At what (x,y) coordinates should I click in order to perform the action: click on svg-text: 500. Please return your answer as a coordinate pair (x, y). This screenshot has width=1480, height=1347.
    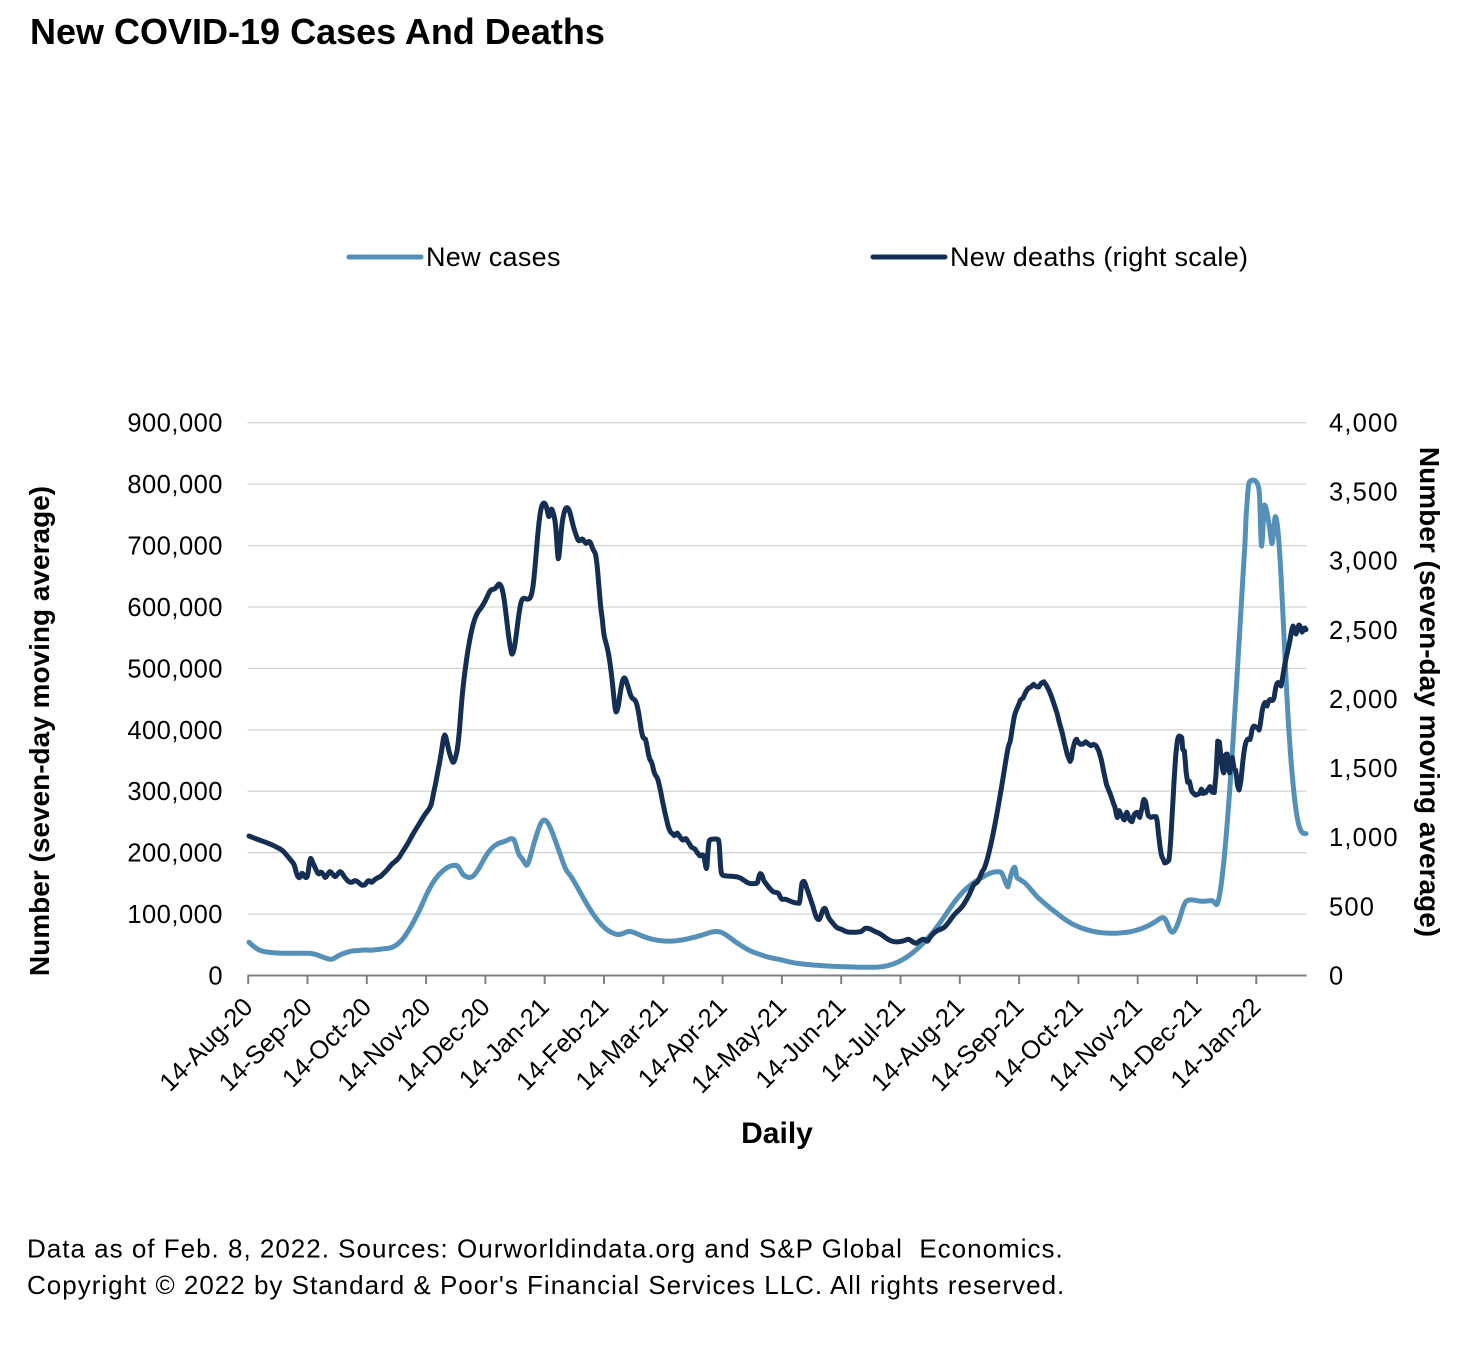
    Looking at the image, I should click on (1352, 907).